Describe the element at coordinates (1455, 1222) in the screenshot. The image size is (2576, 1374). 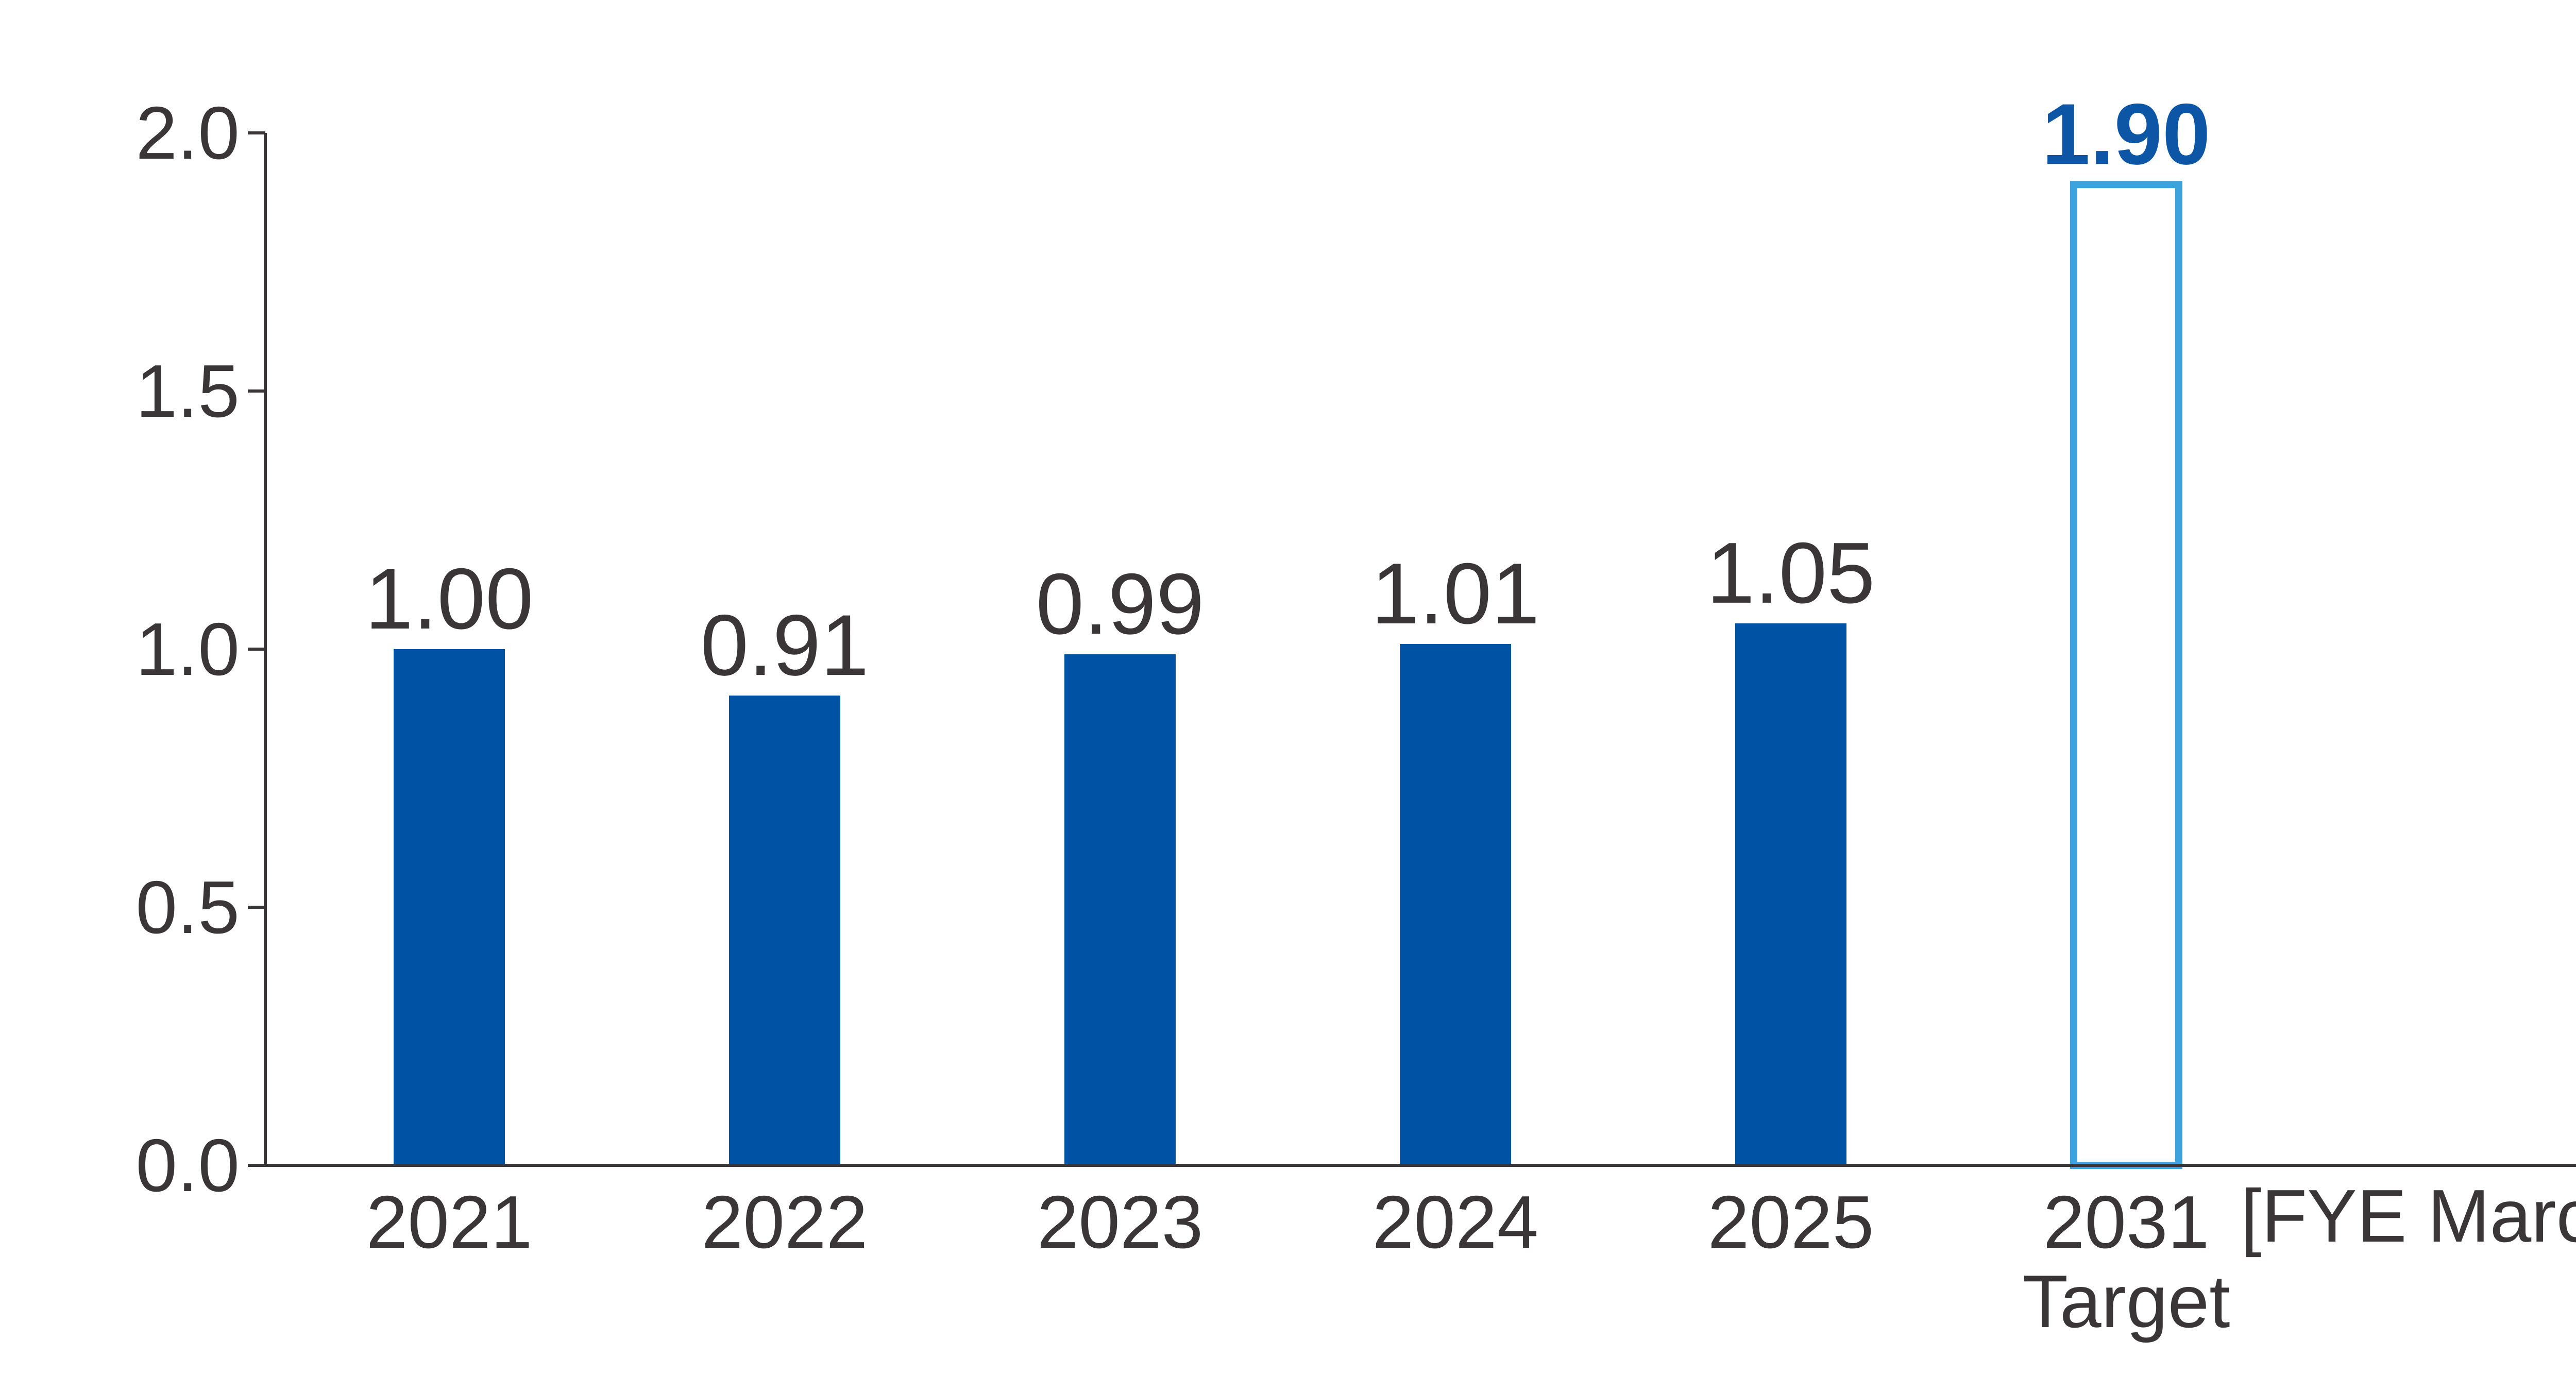
I see `x-tick-label-2024: 2024` at that location.